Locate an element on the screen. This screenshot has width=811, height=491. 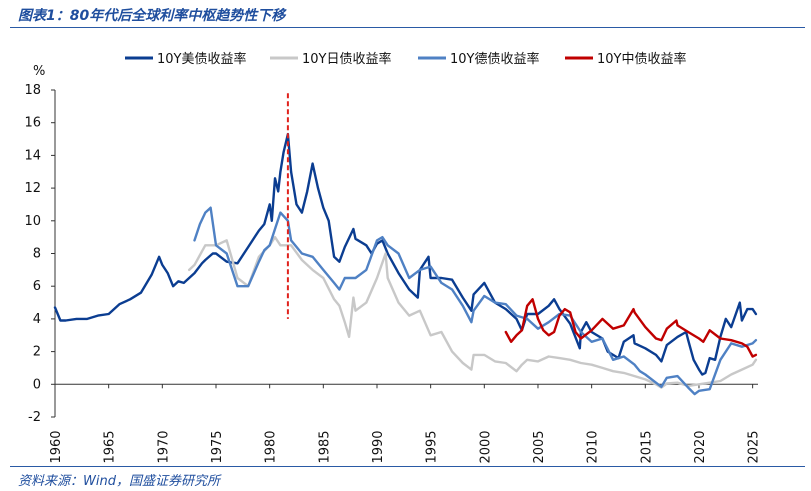
x-tick-label: 1995 is located at coordinates (432, 446).